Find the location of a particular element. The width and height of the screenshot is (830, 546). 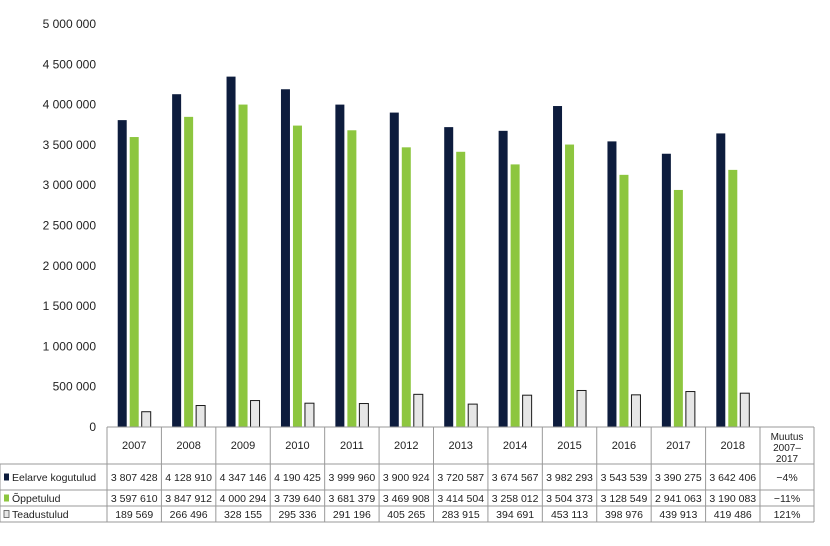

category-label: 2018 is located at coordinates (733, 446).